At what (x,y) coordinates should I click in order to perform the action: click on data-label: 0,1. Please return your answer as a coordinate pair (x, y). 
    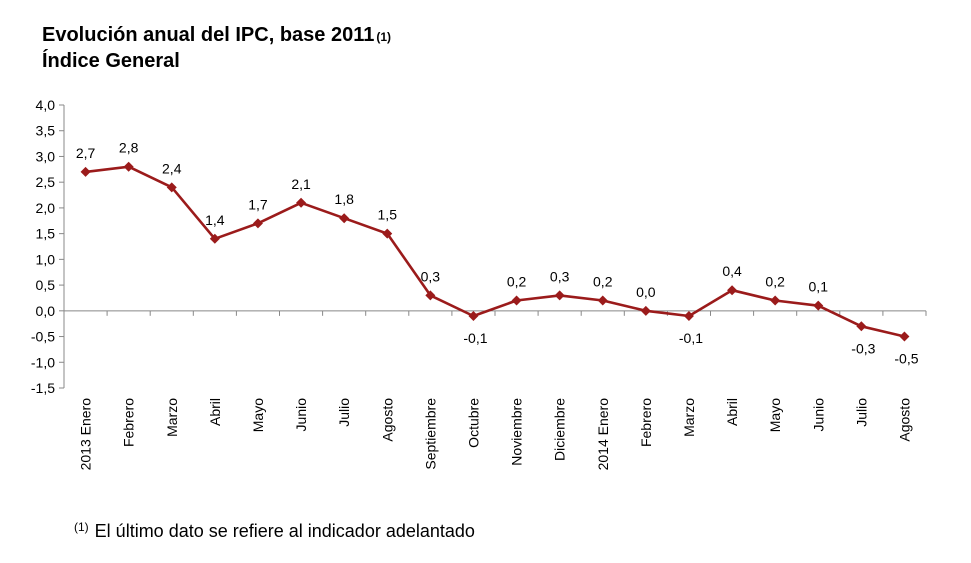
    Looking at the image, I should click on (819, 287).